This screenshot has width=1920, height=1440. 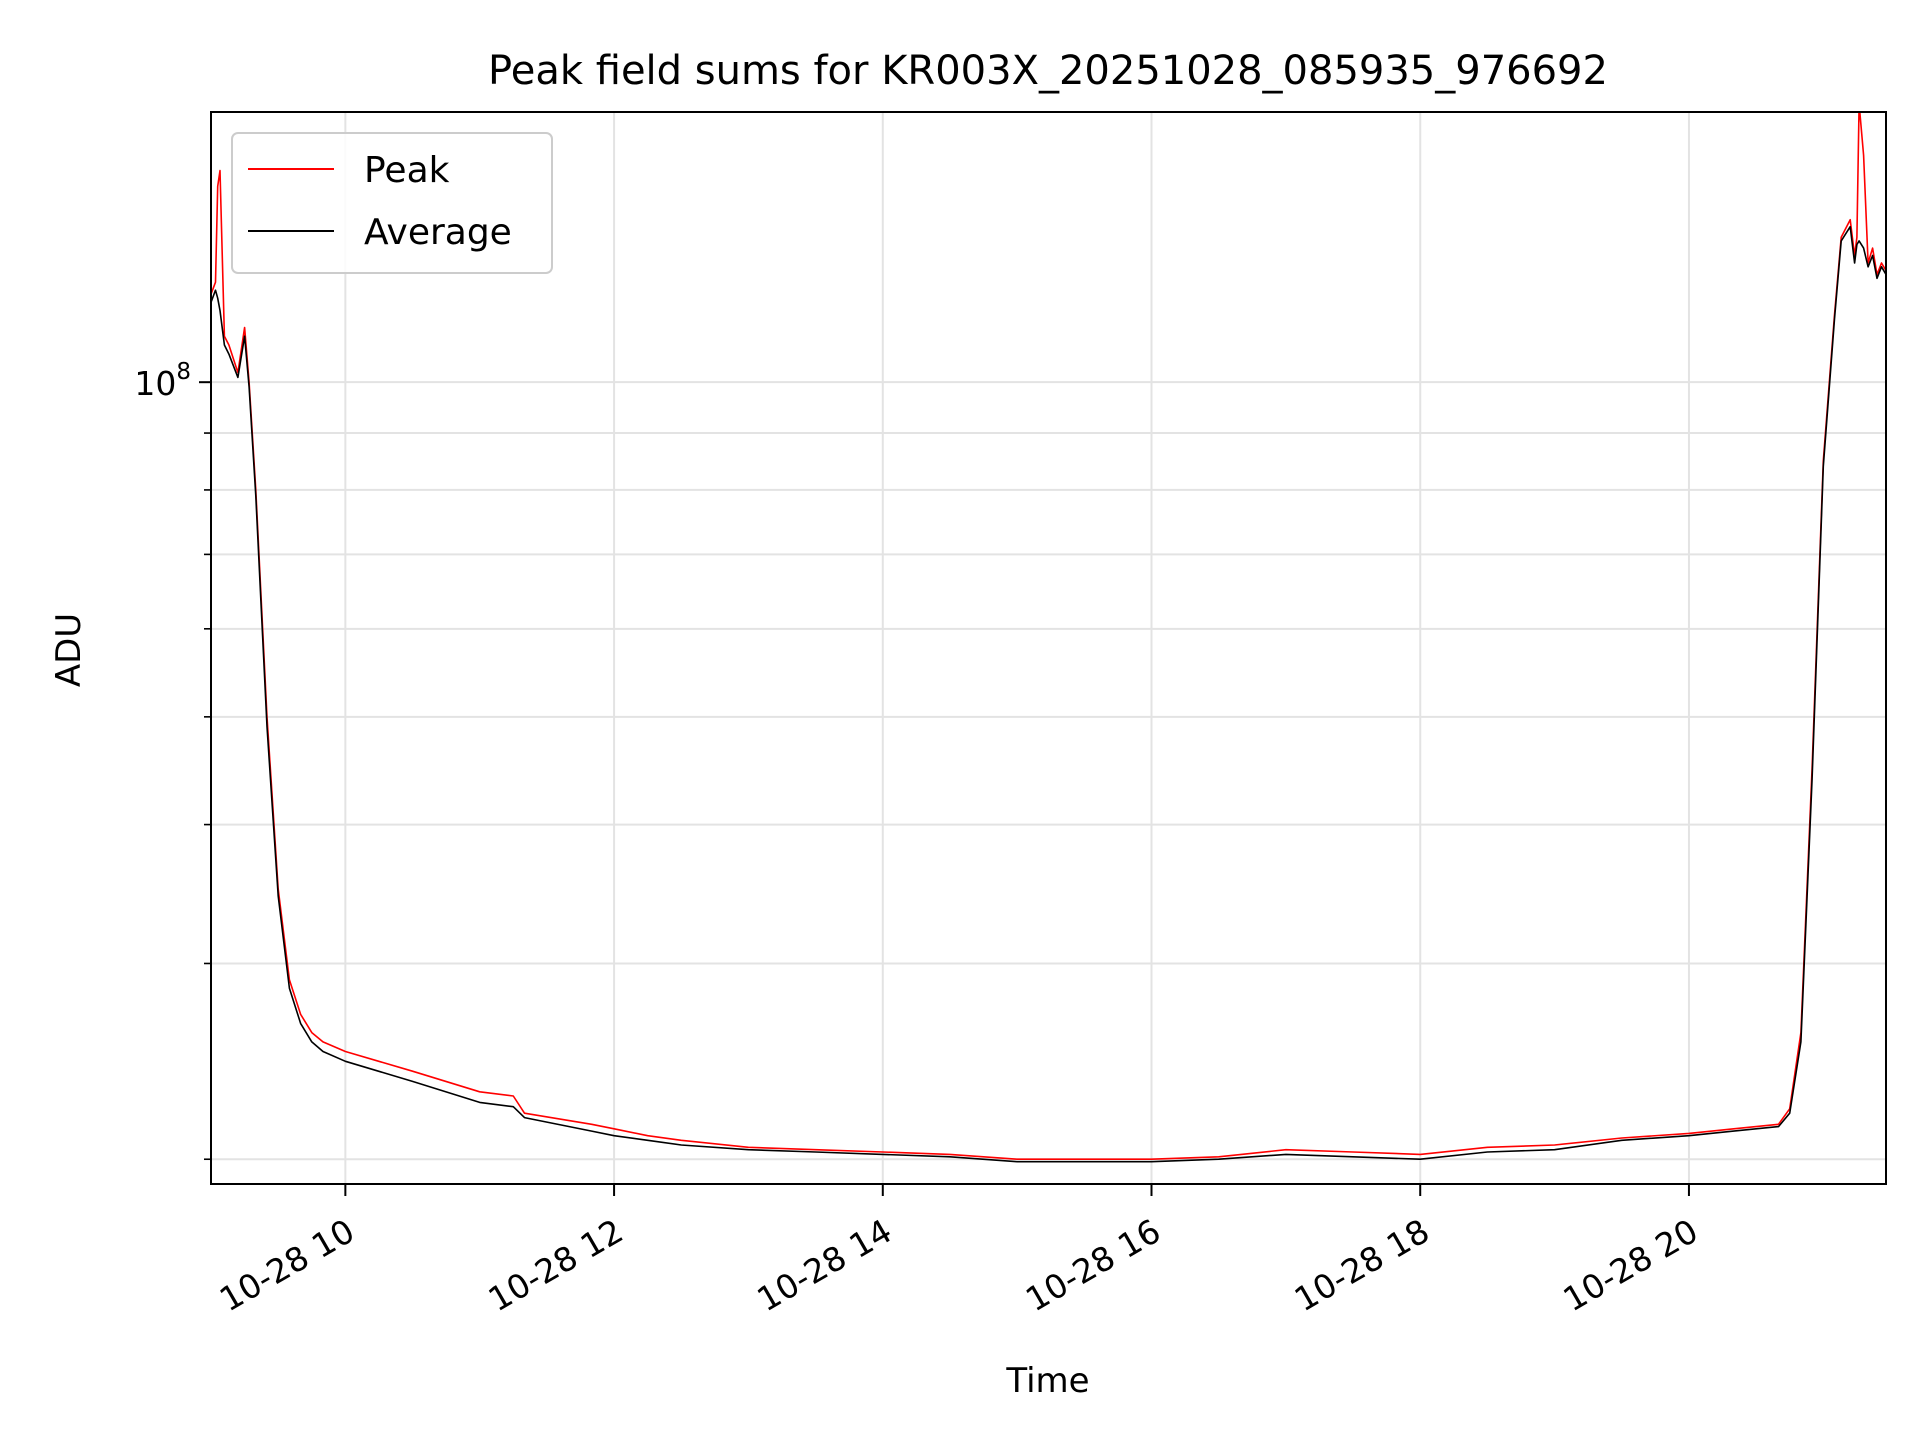 What do you see at coordinates (172, 760) in the screenshot?
I see `y-axis: 108` at bounding box center [172, 760].